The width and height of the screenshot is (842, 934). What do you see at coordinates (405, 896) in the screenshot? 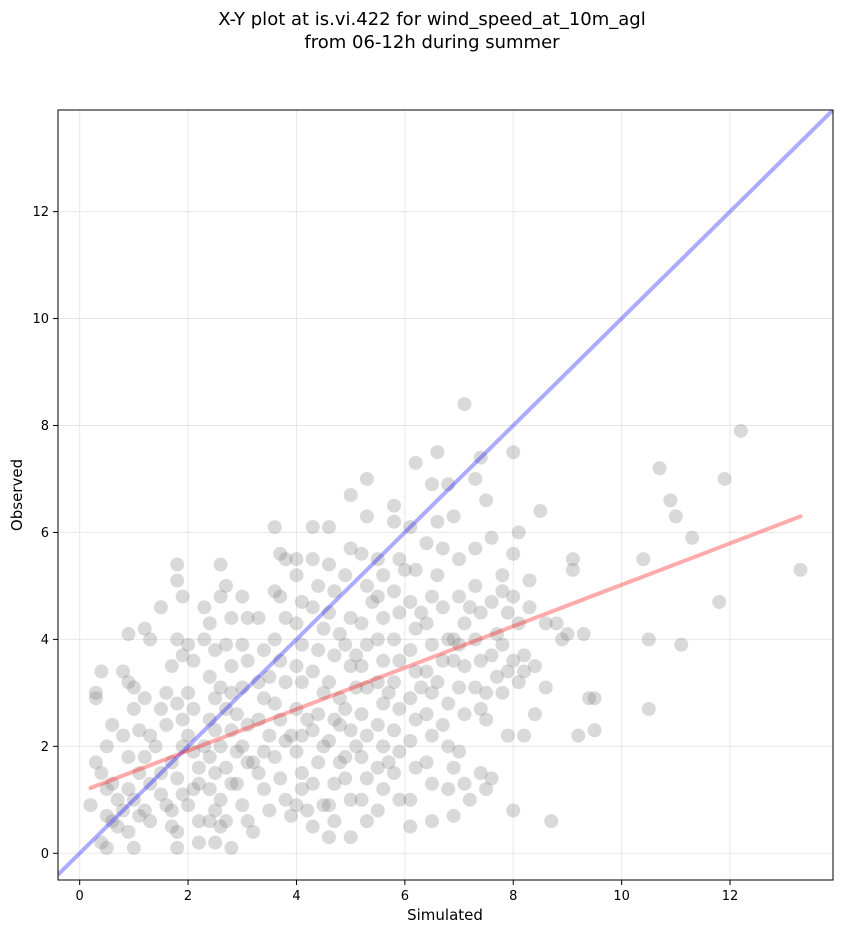
I see `x-tick-label-3: 6` at bounding box center [405, 896].